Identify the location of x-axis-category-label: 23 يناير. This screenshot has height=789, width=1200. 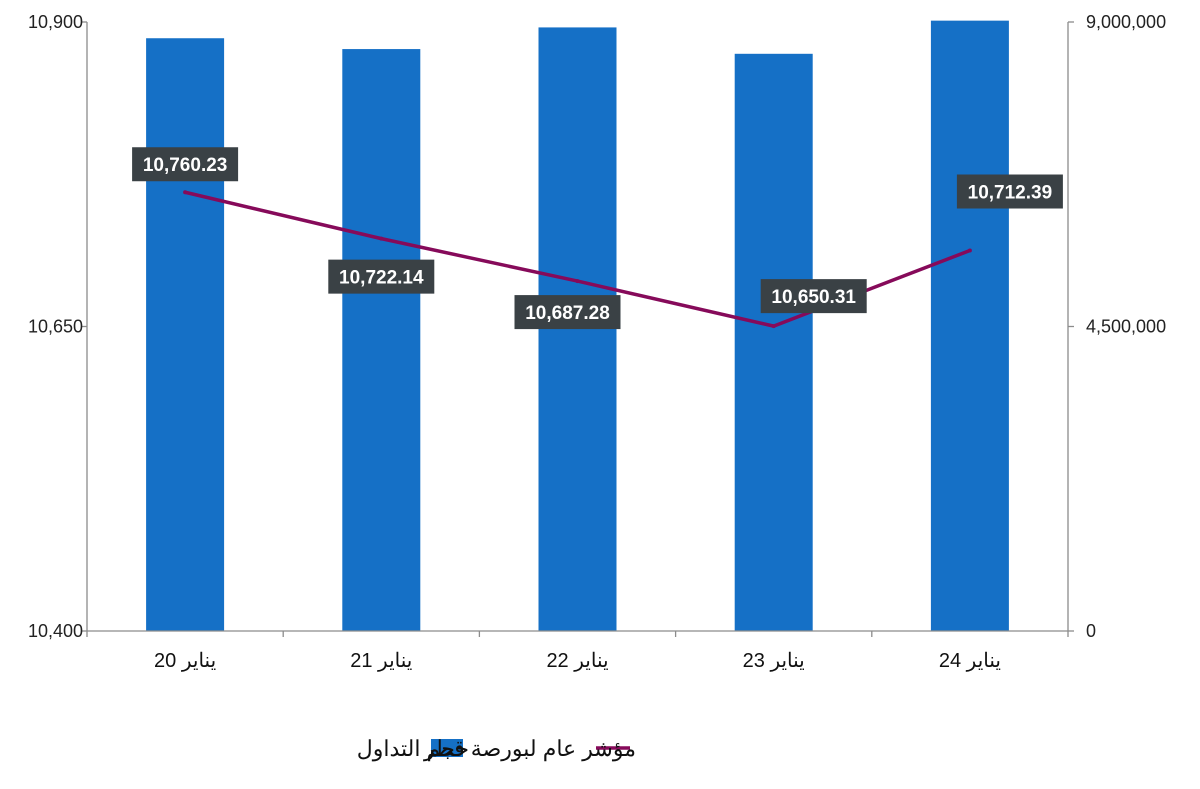
(774, 661).